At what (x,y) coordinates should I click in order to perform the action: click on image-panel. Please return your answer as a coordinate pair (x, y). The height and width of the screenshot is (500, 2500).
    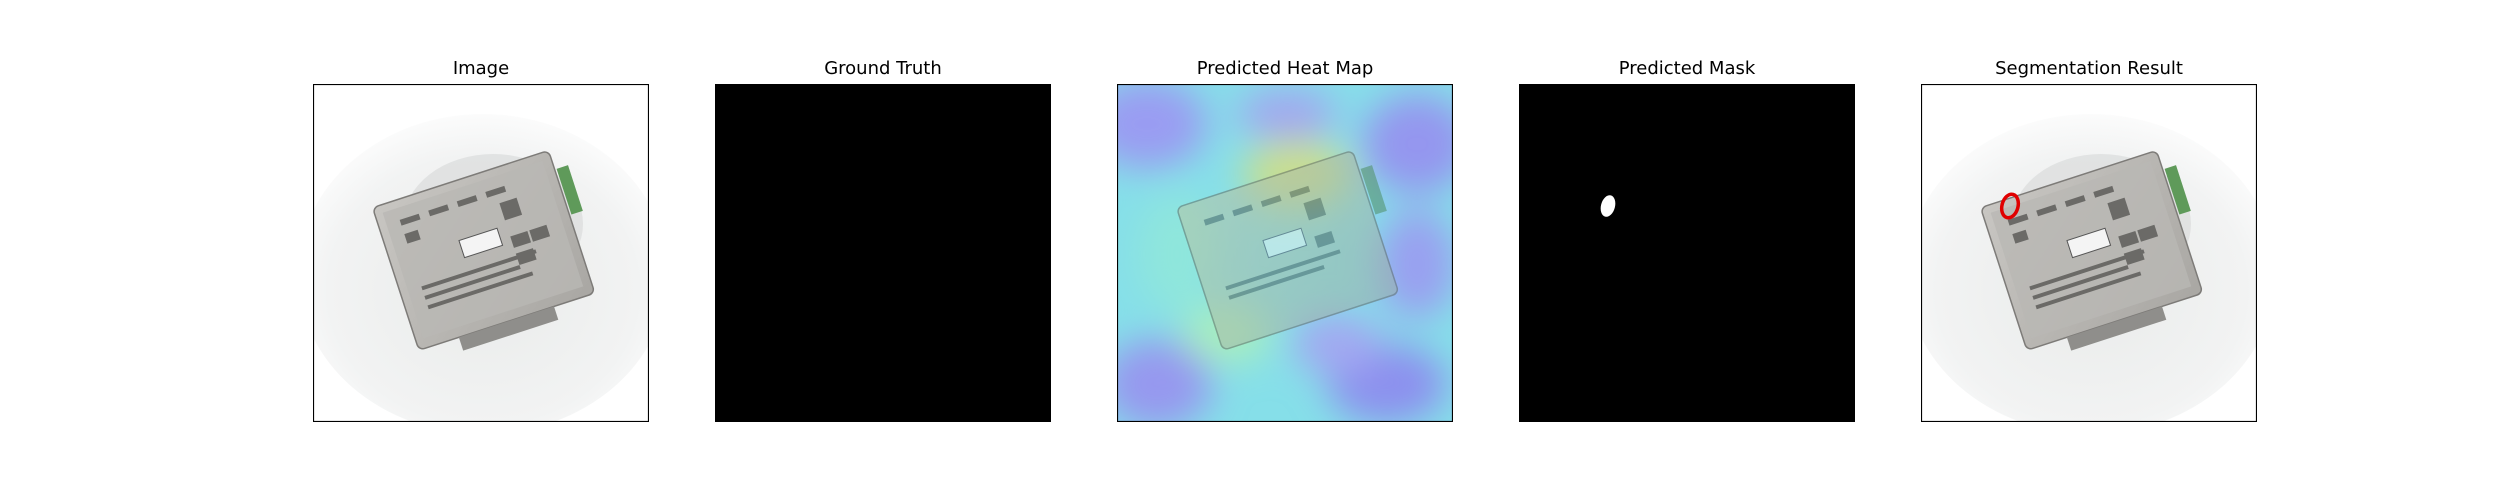
    Looking at the image, I should click on (481, 253).